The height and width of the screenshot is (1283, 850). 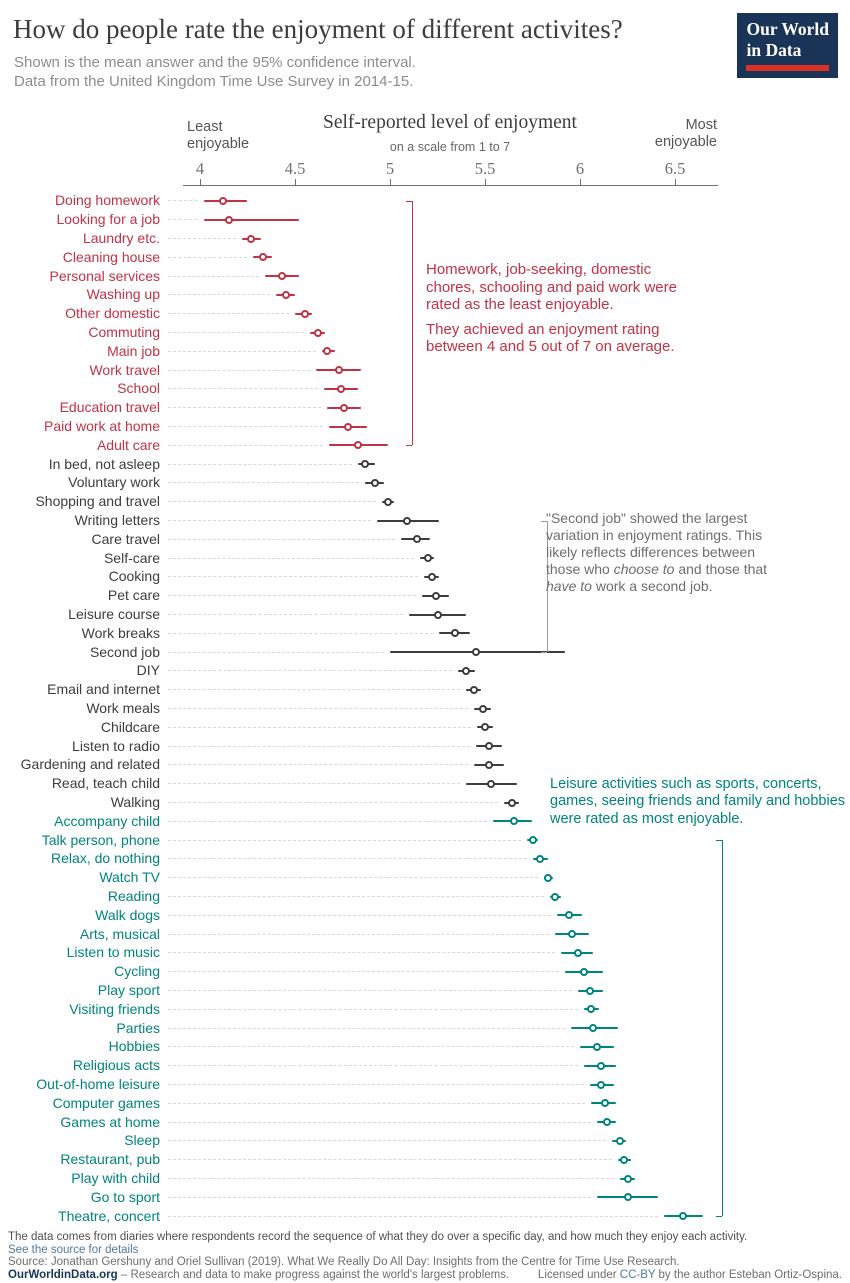 I want to click on x-axis-tick-label: 5.5, so click(x=485, y=168).